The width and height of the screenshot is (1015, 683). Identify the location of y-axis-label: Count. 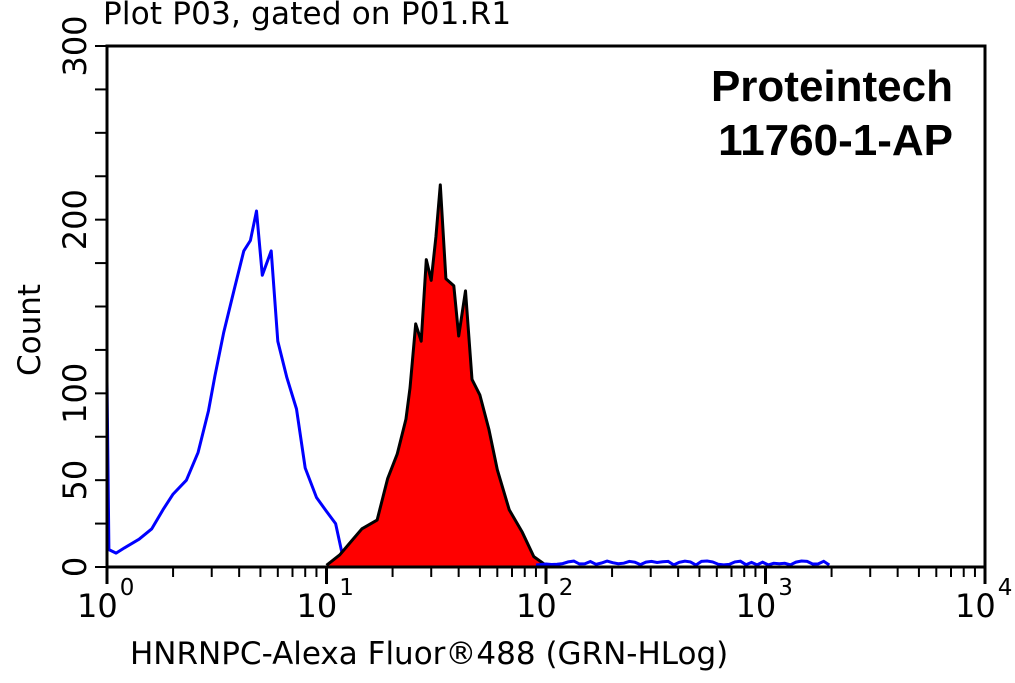
(30, 330).